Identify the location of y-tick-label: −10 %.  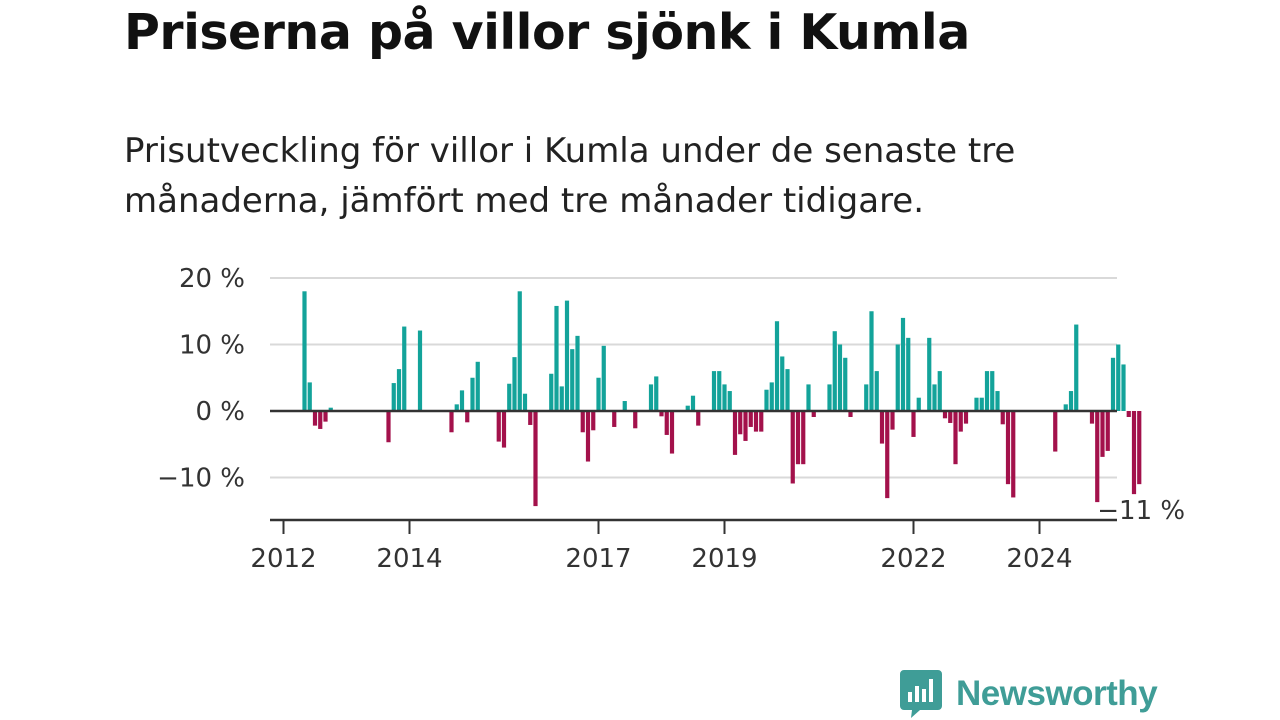
(201, 479).